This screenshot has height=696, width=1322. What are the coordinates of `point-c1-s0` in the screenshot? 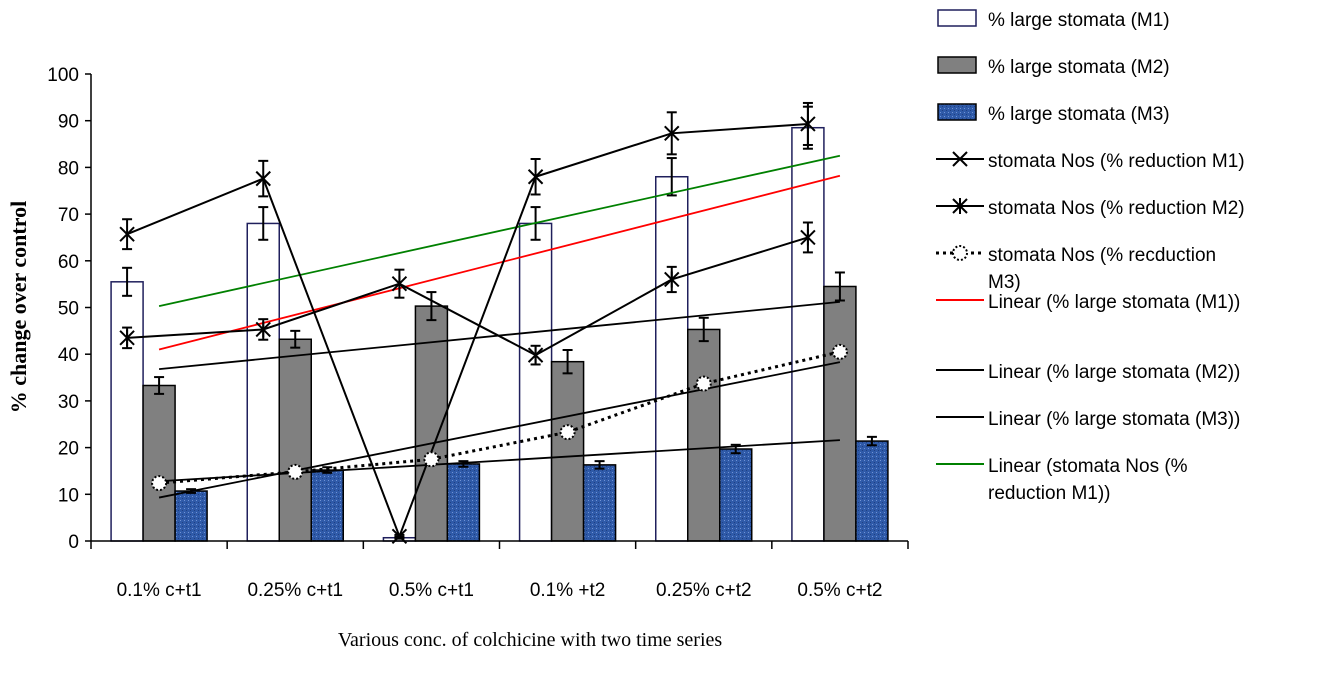 It's located at (263, 178).